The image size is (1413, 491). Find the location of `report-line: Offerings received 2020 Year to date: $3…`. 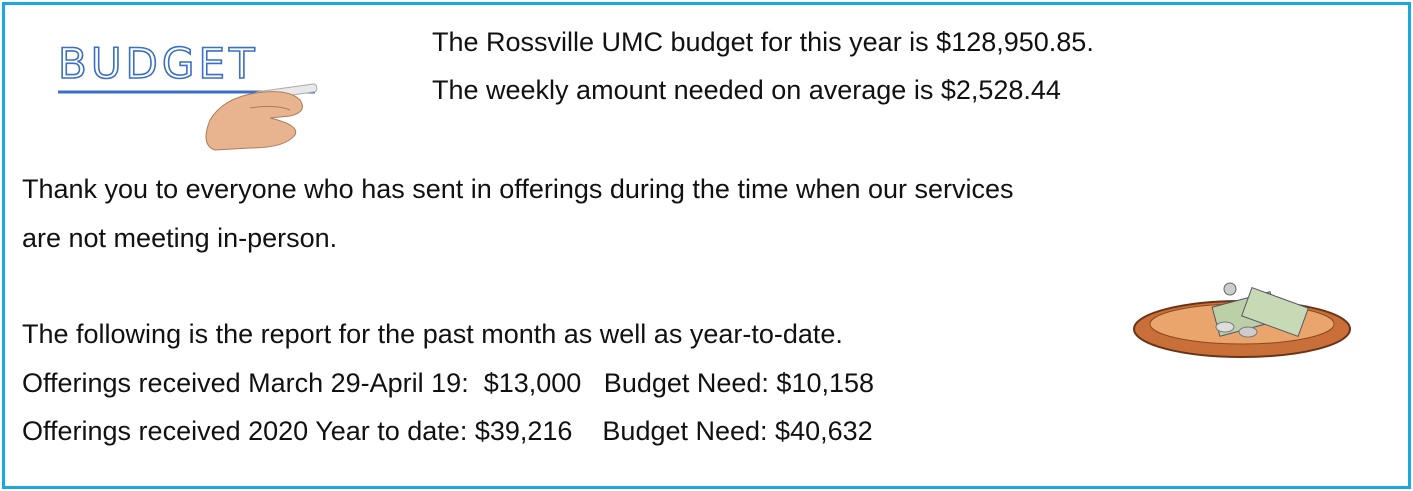

report-line: Offerings received 2020 Year to date: $3… is located at coordinates (447, 431).